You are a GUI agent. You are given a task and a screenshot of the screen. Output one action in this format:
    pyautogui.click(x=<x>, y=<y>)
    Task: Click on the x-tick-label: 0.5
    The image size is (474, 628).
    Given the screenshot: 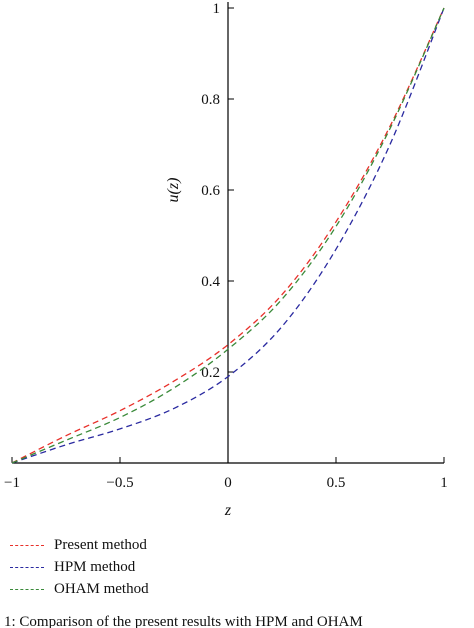 What is the action you would take?
    pyautogui.click(x=336, y=483)
    